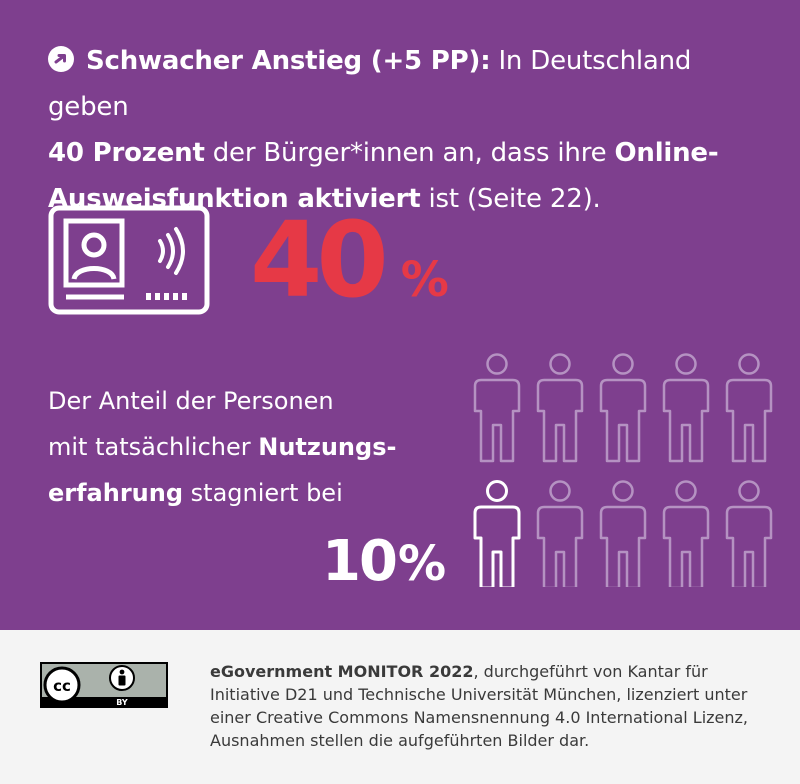 The width and height of the screenshot is (800, 784). I want to click on footer-source-bold: eGovernment MONITOR 2022, so click(342, 671).